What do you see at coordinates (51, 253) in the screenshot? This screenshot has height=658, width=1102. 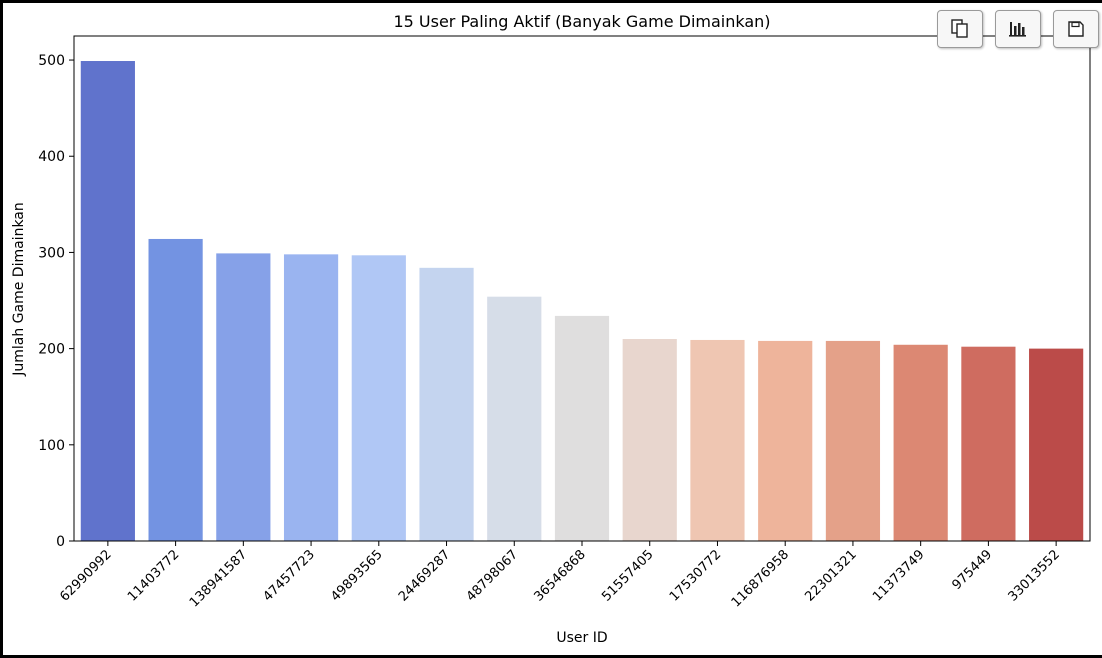 I see `y-tick-label: 300` at bounding box center [51, 253].